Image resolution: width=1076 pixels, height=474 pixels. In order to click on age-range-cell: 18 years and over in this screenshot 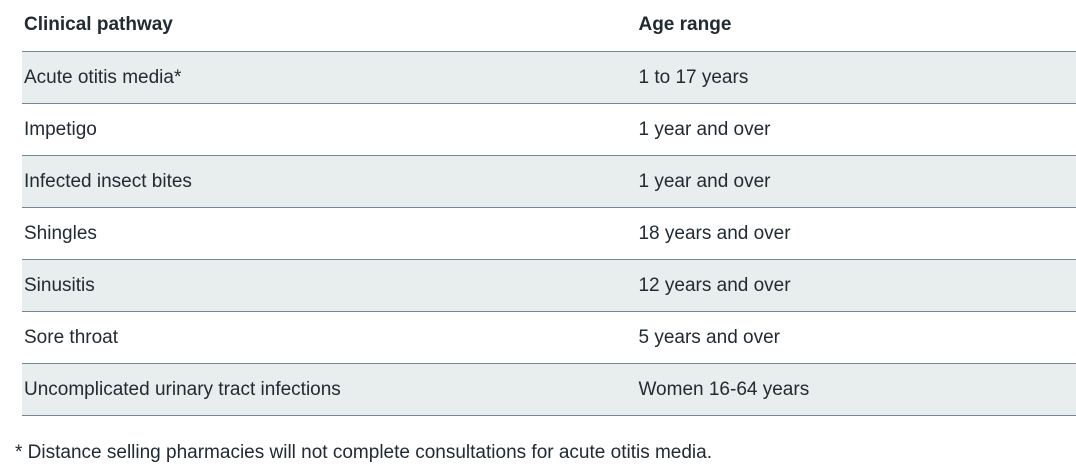, I will do `click(856, 233)`.